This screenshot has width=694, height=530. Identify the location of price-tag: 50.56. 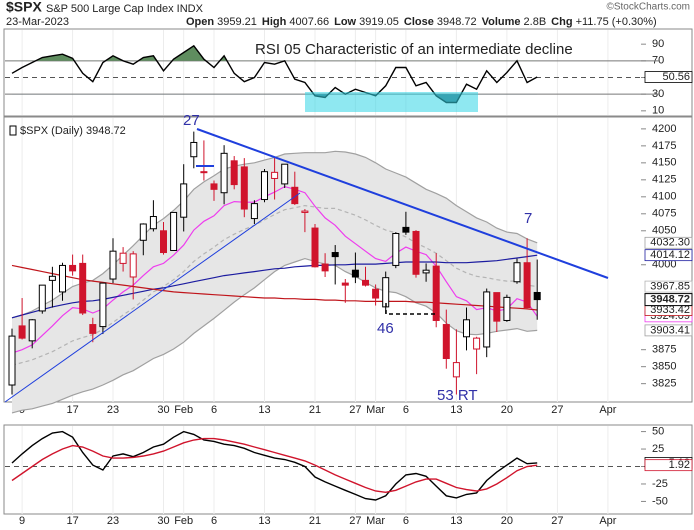
(676, 77).